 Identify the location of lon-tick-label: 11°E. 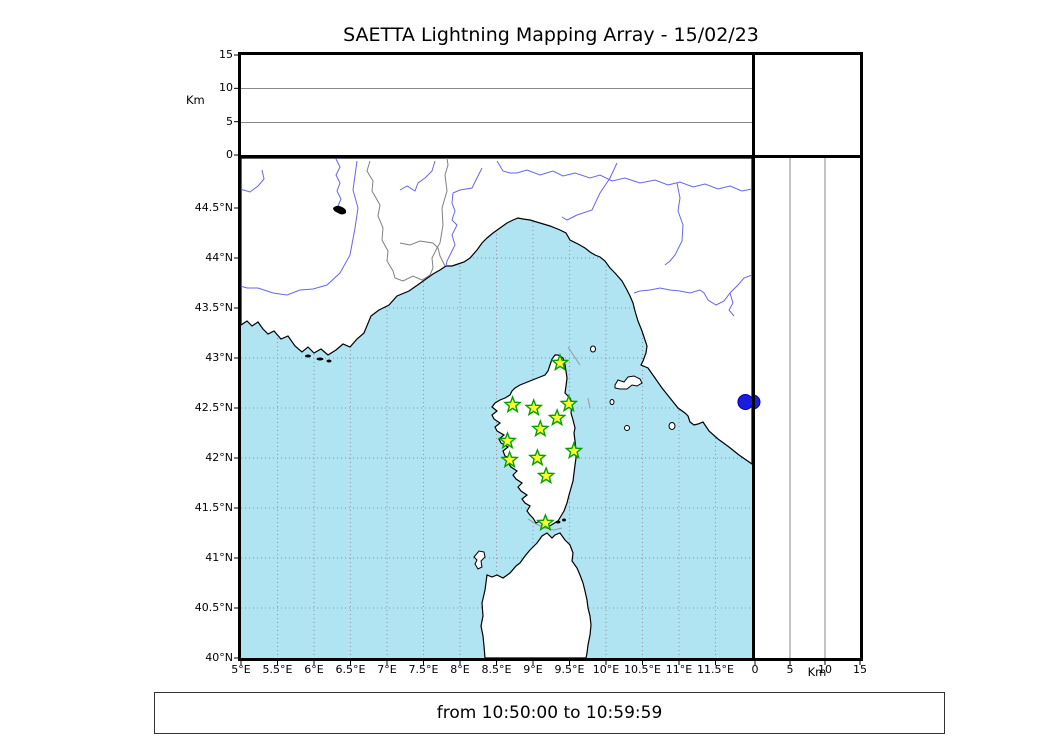
(679, 669).